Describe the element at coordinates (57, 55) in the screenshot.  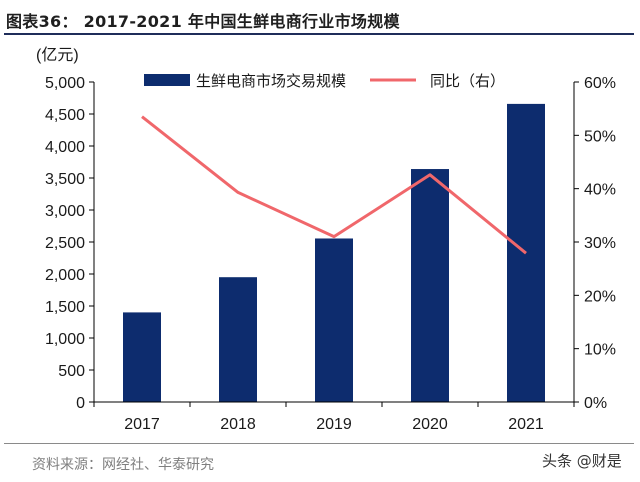
I see `left-axis-unit: (亿元)` at that location.